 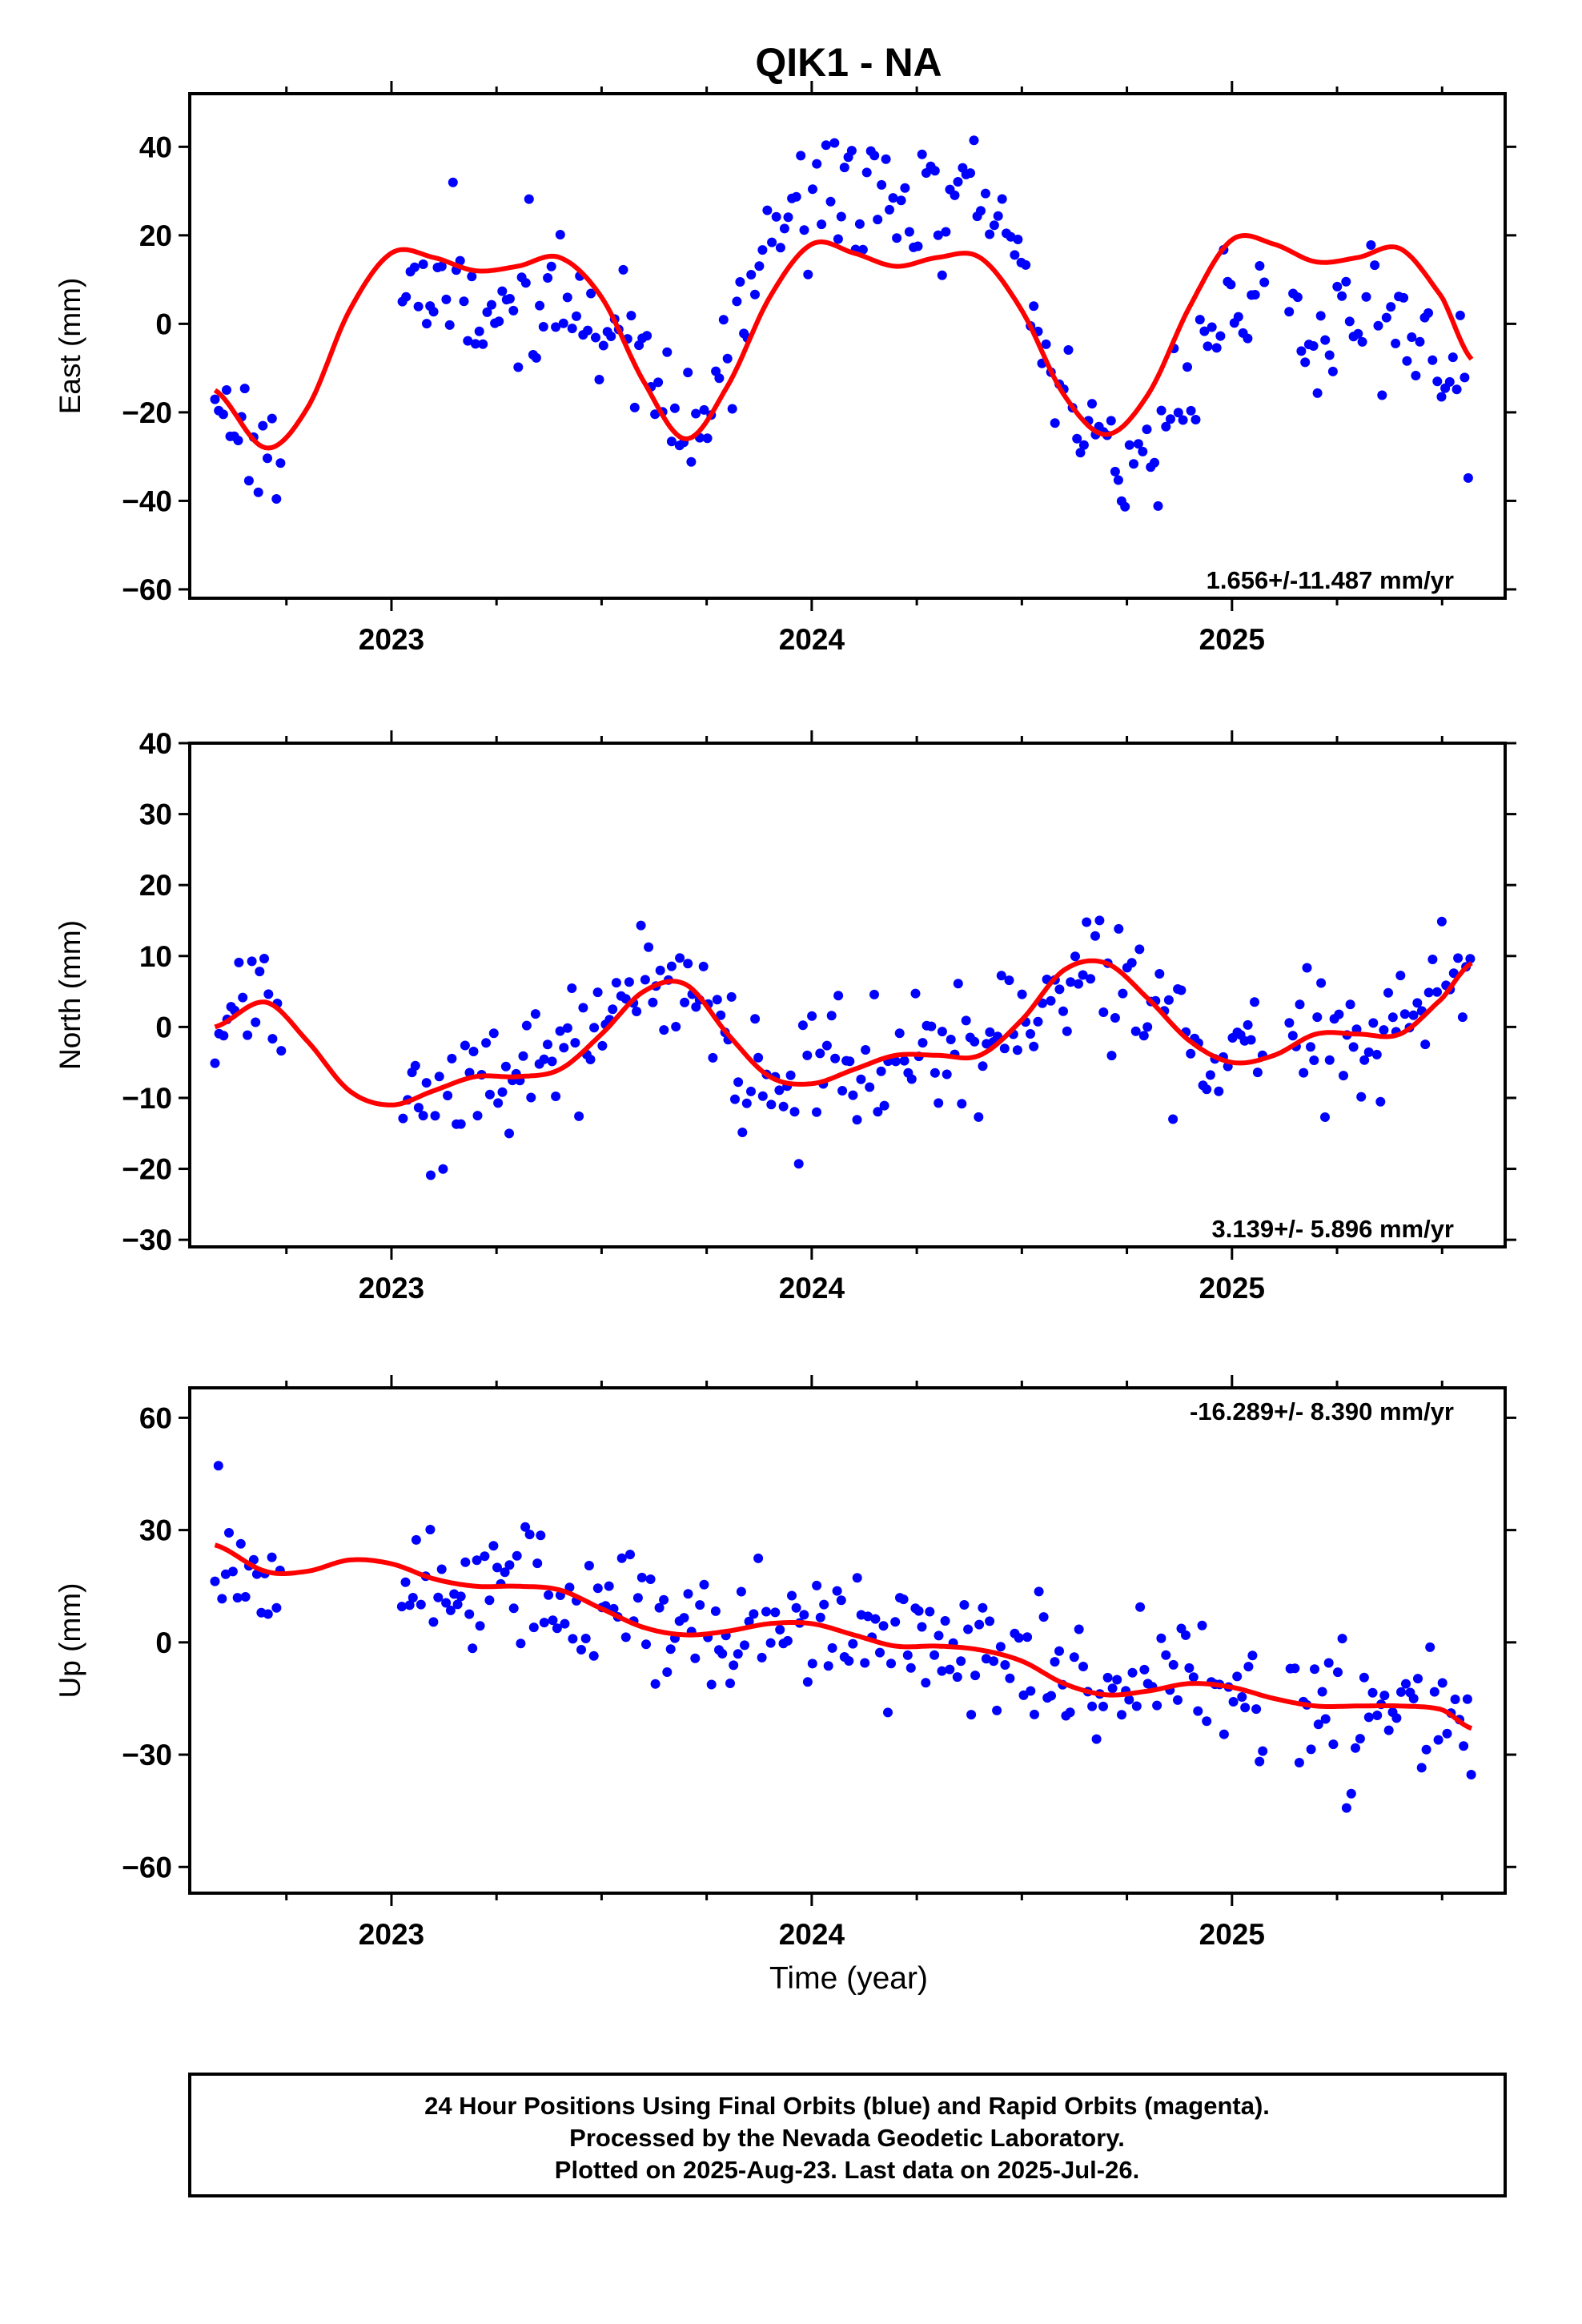 What do you see at coordinates (70, 995) in the screenshot?
I see `y-axis-label: North (mm)` at bounding box center [70, 995].